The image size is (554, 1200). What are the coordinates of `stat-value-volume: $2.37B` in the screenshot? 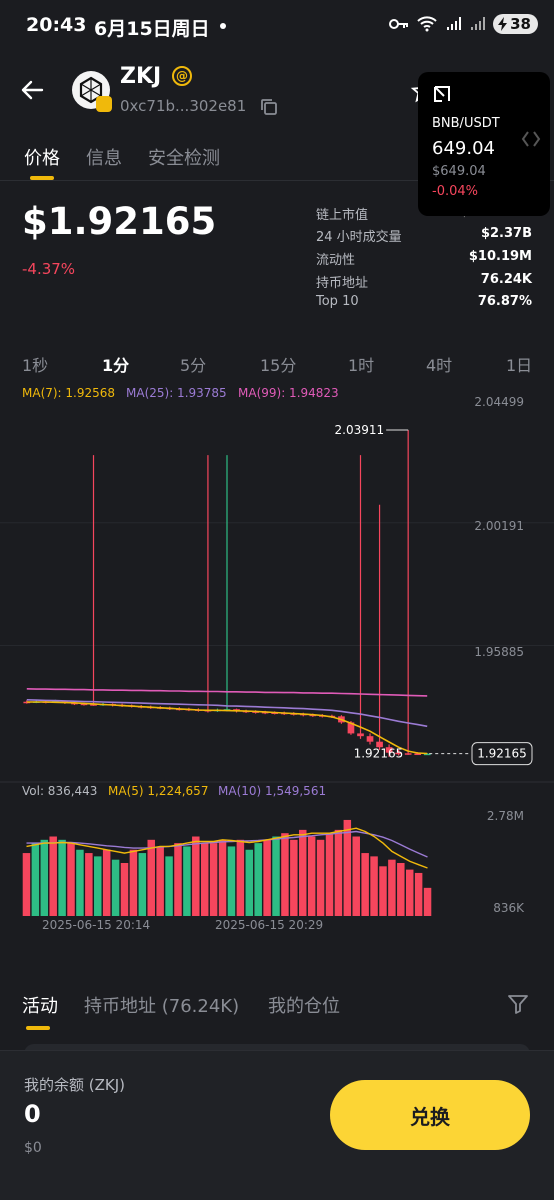 It's located at (506, 233).